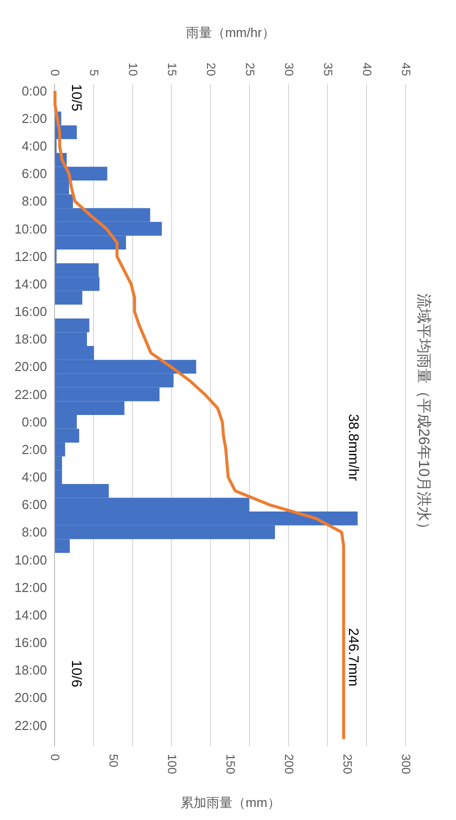 Image resolution: width=456 pixels, height=820 pixels. Describe the element at coordinates (367, 69) in the screenshot. I see `x2-tick-label: 40` at that location.